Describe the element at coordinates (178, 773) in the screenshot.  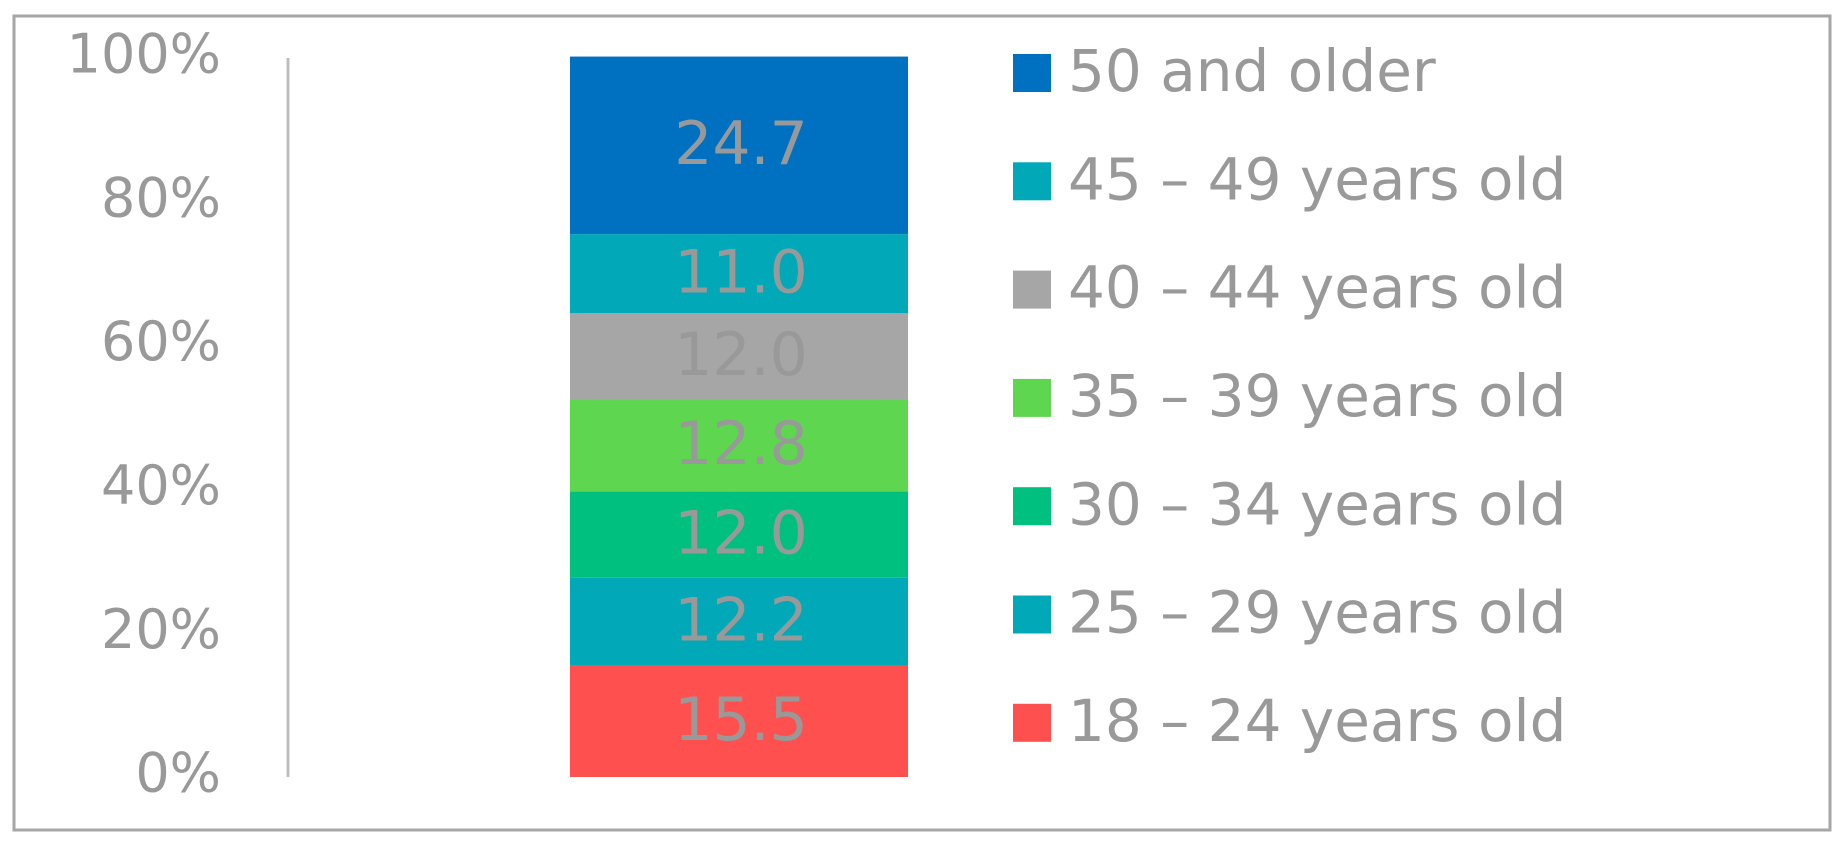
I see `y-tick-label: 0%` at that location.